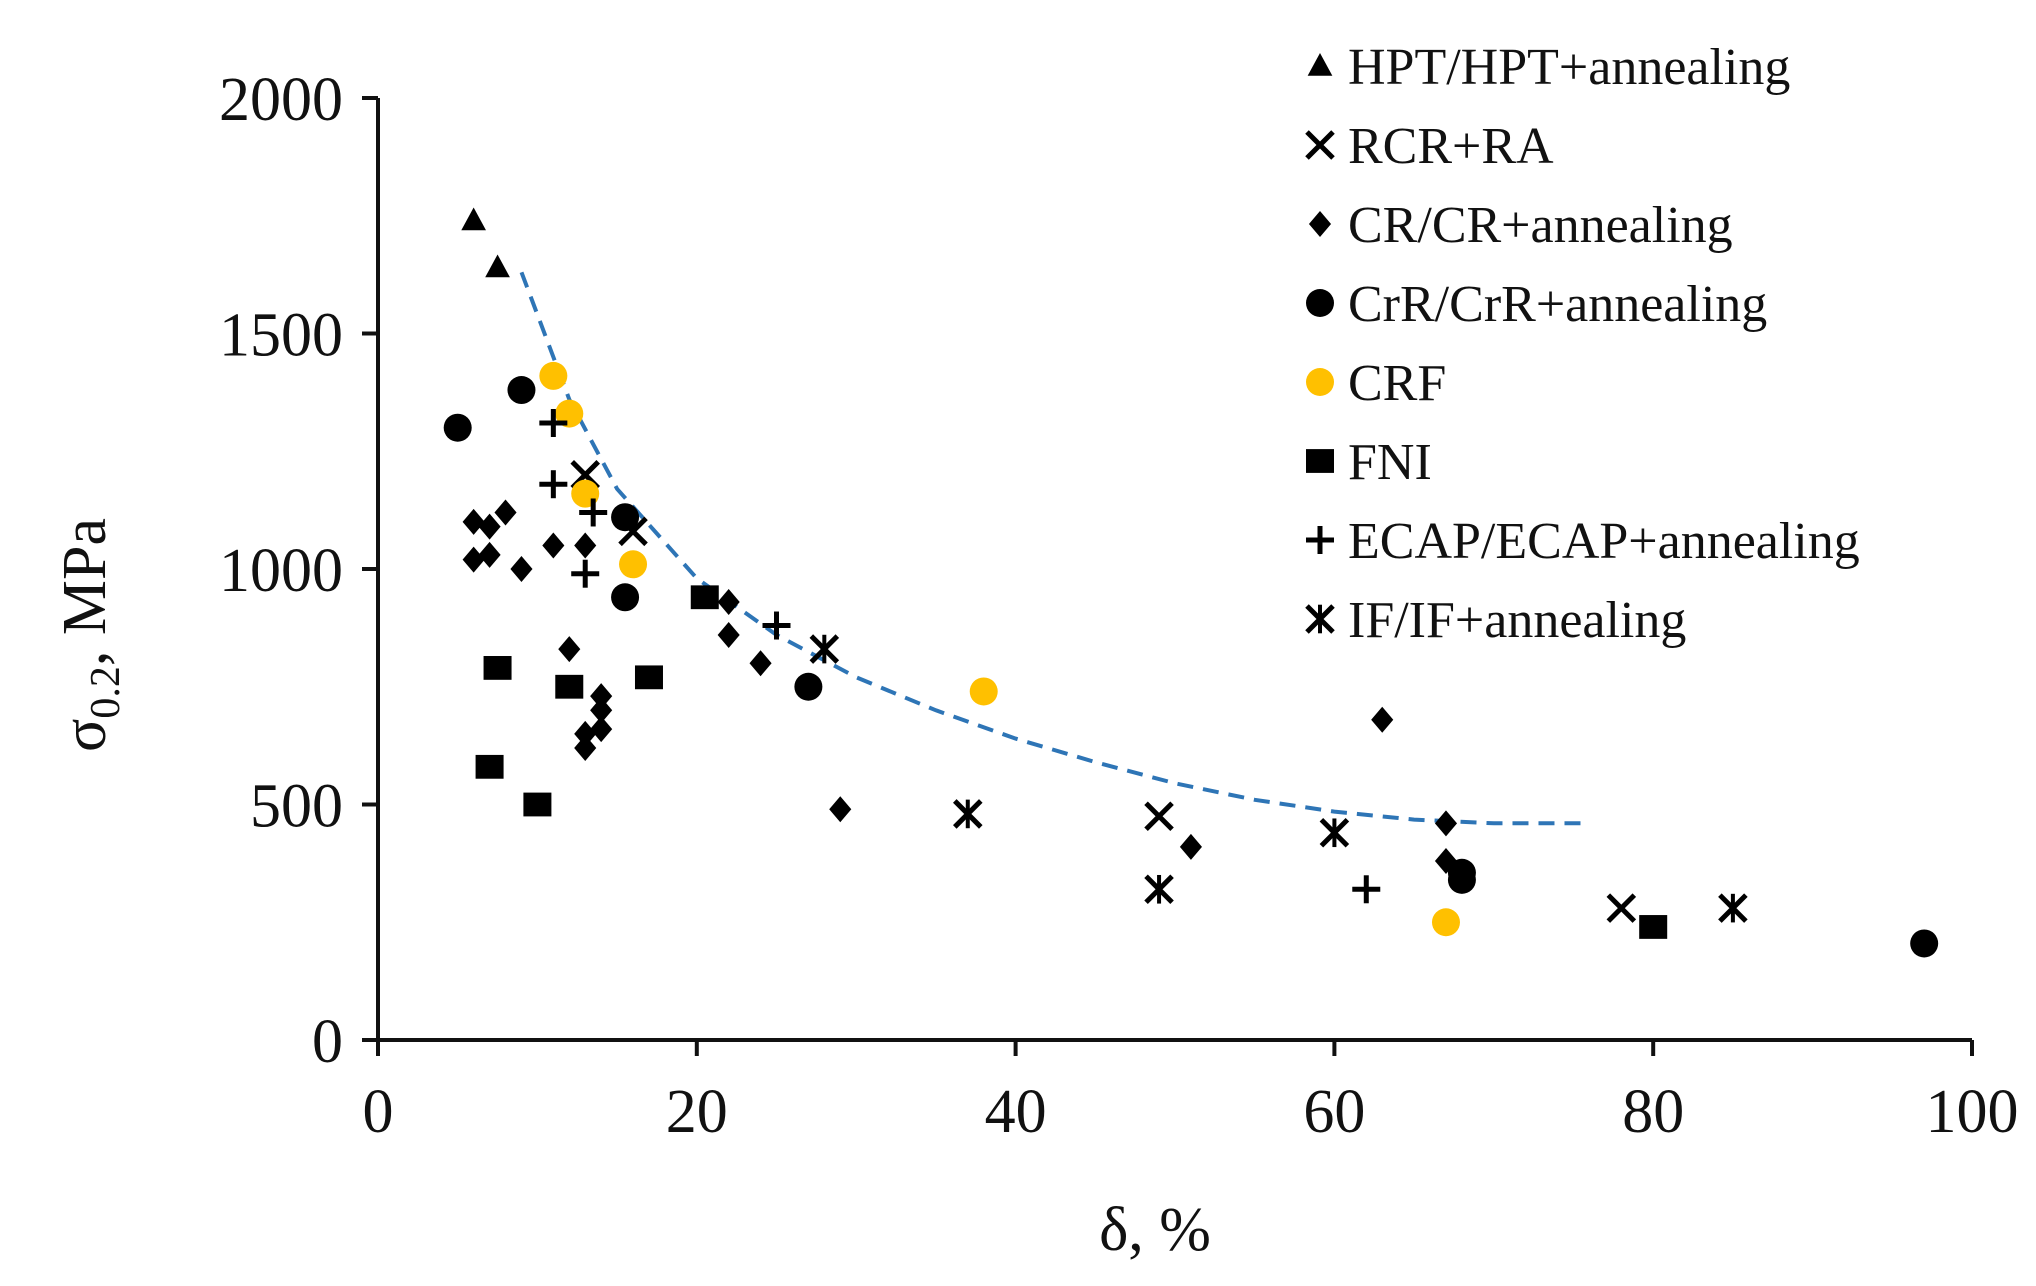  I want to click on y-tick-label: 1500, so click(281, 336).